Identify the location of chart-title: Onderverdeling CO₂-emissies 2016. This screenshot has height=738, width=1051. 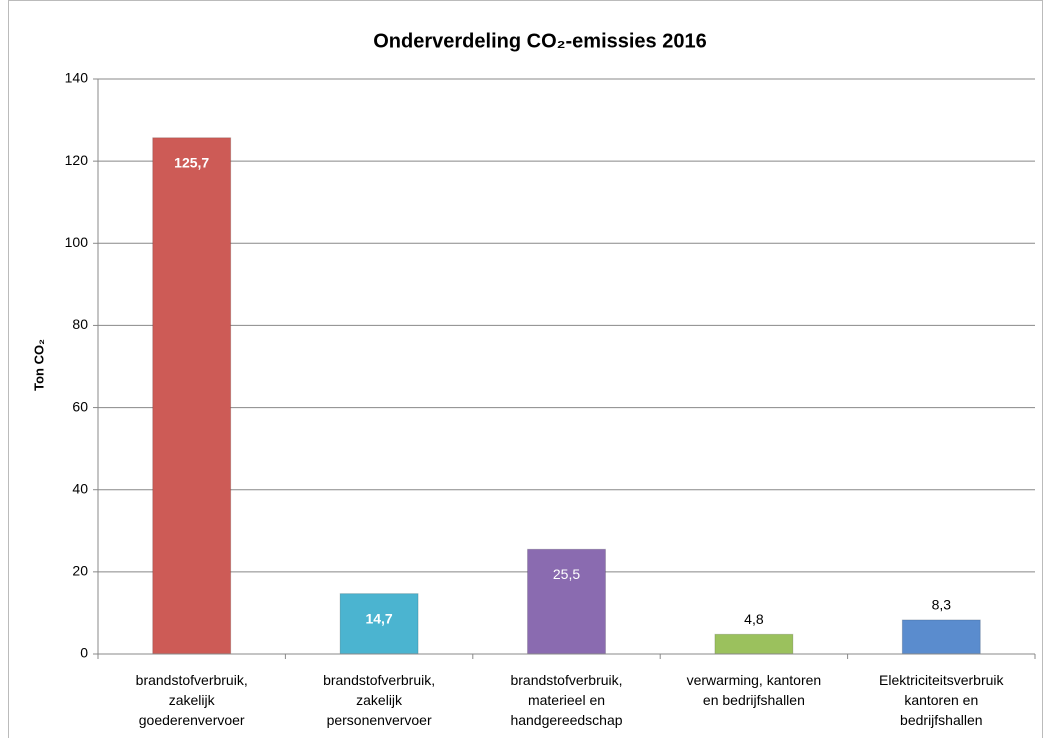
(539, 41).